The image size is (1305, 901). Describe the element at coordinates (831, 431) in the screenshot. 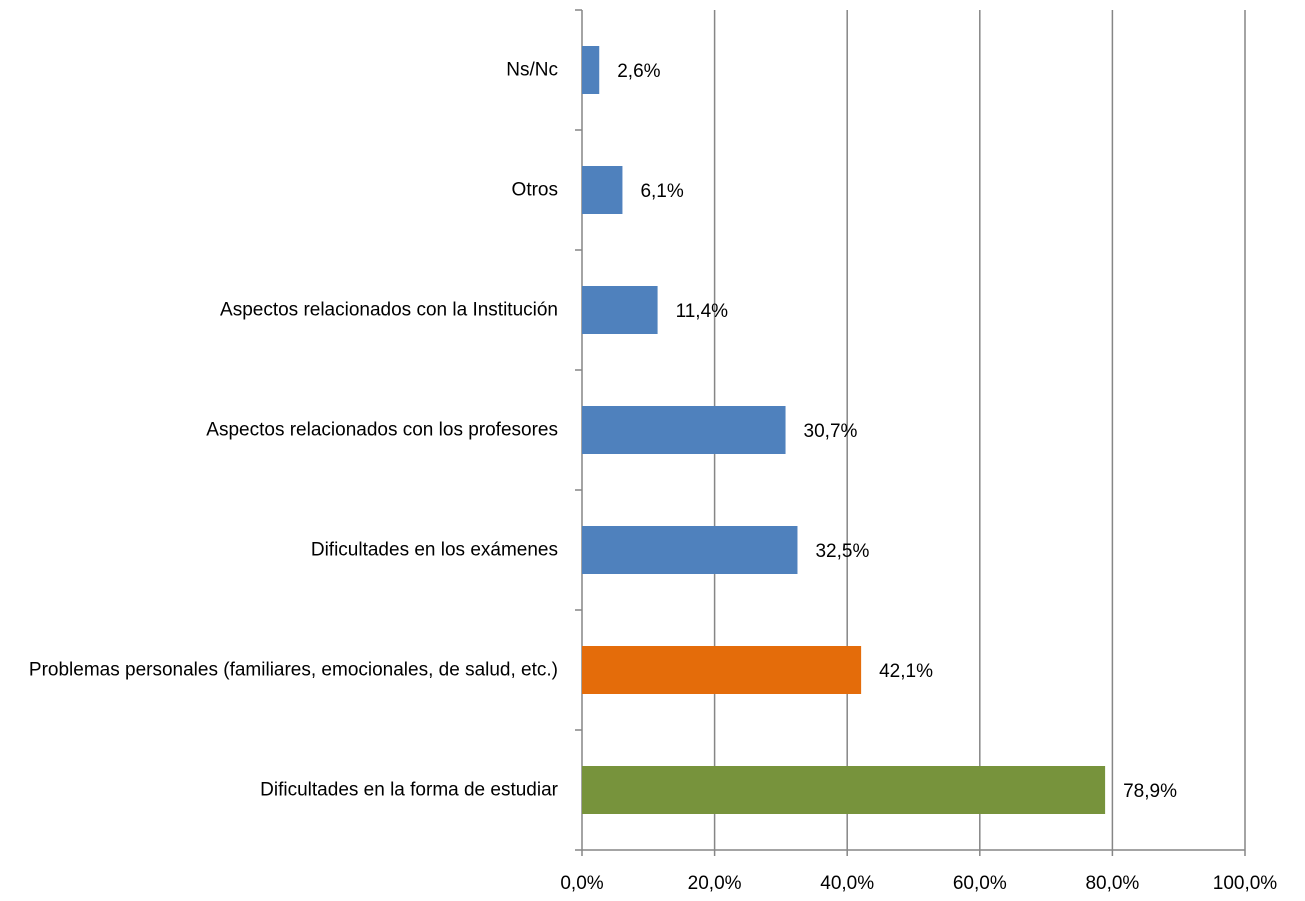

I see `data-label: 30,7%` at that location.